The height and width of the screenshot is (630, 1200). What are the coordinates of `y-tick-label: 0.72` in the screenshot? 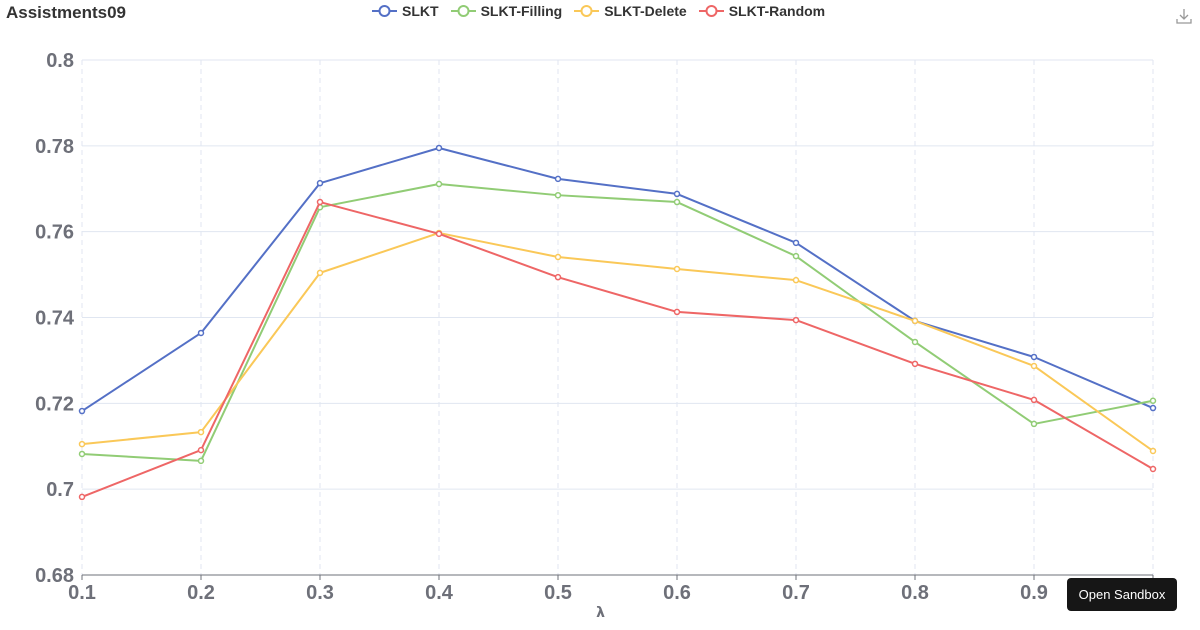 It's located at (54, 404).